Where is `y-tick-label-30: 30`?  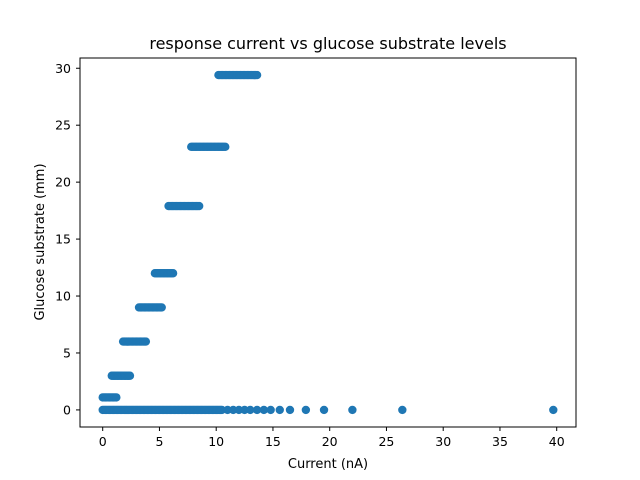 y-tick-label-30: 30 is located at coordinates (63, 68).